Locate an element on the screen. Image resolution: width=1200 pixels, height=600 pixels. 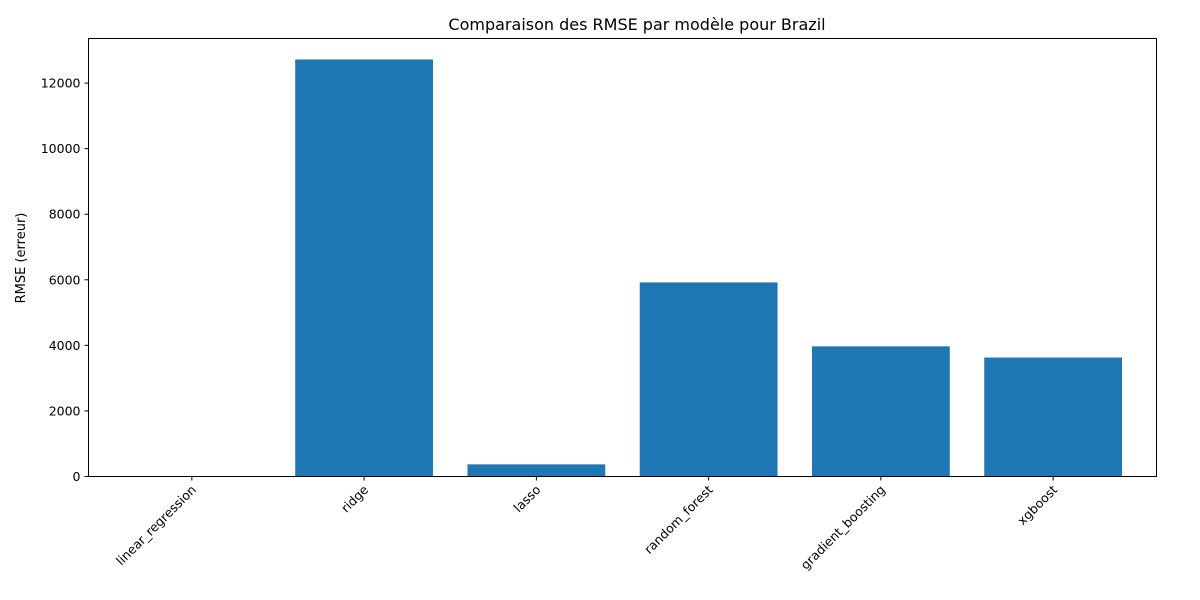
y-tick-label: 0 is located at coordinates (77, 476).